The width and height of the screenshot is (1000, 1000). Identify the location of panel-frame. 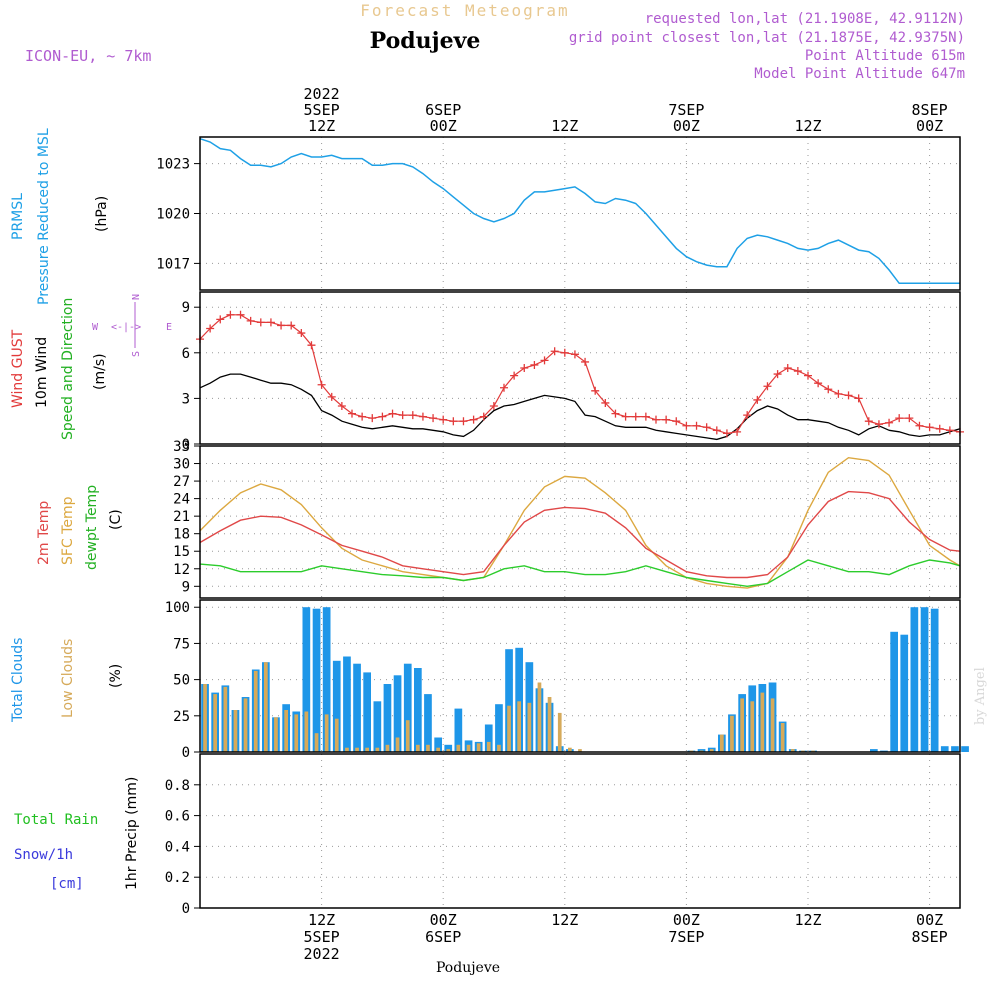
(580, 831).